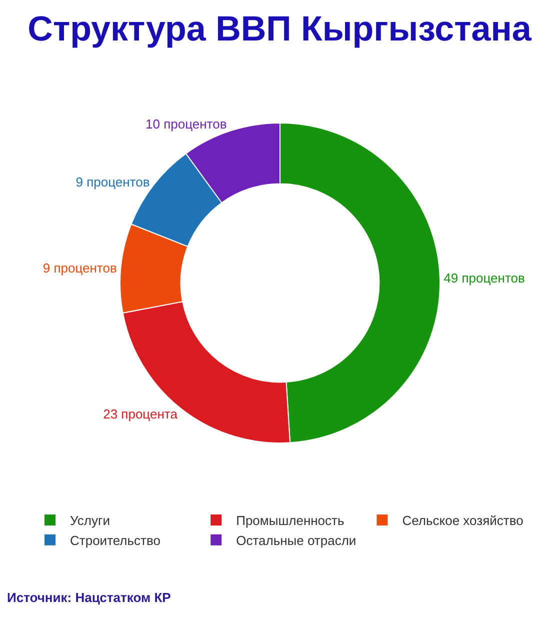 The image size is (559, 622). What do you see at coordinates (186, 124) in the screenshot?
I see `data-label: 10 процентов` at bounding box center [186, 124].